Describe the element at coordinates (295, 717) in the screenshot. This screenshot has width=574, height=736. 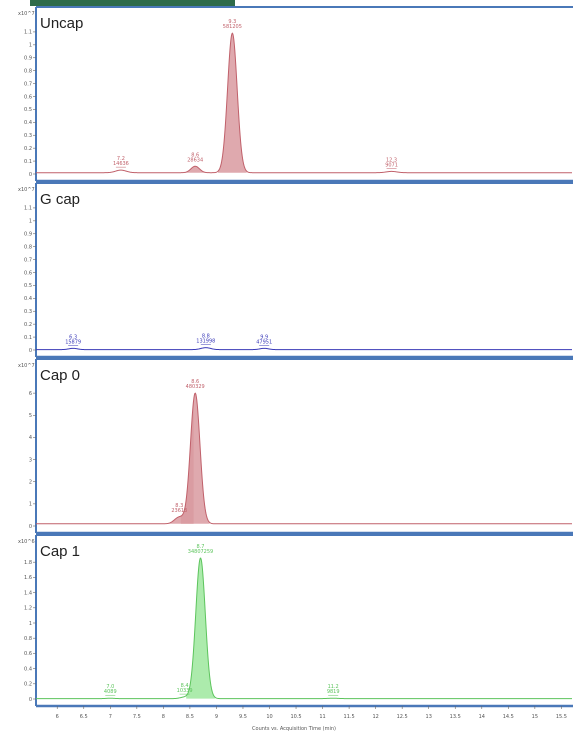
I see `x-tick-label: 10.5` at that location.